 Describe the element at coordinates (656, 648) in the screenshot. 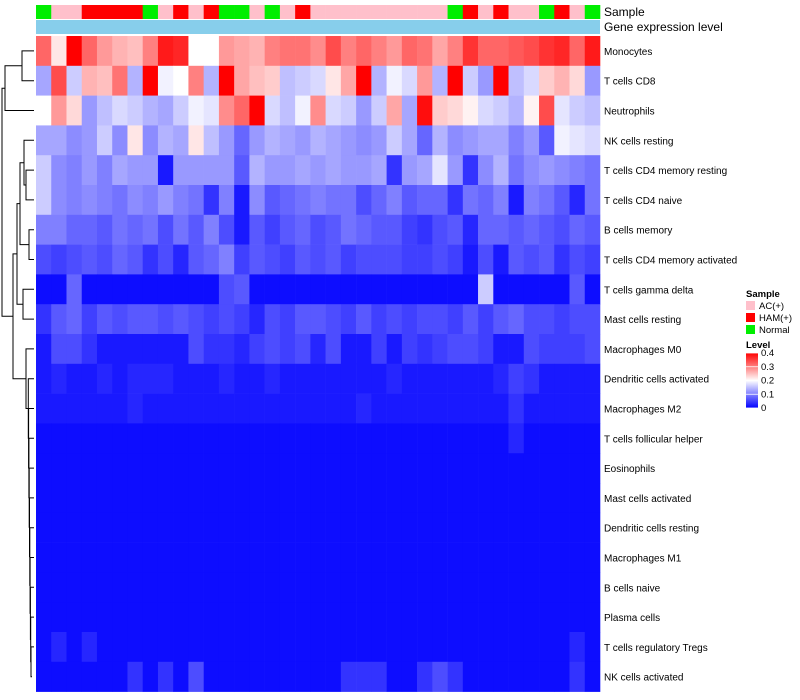

I see `row-label: T cells regulatory Tregs` at that location.